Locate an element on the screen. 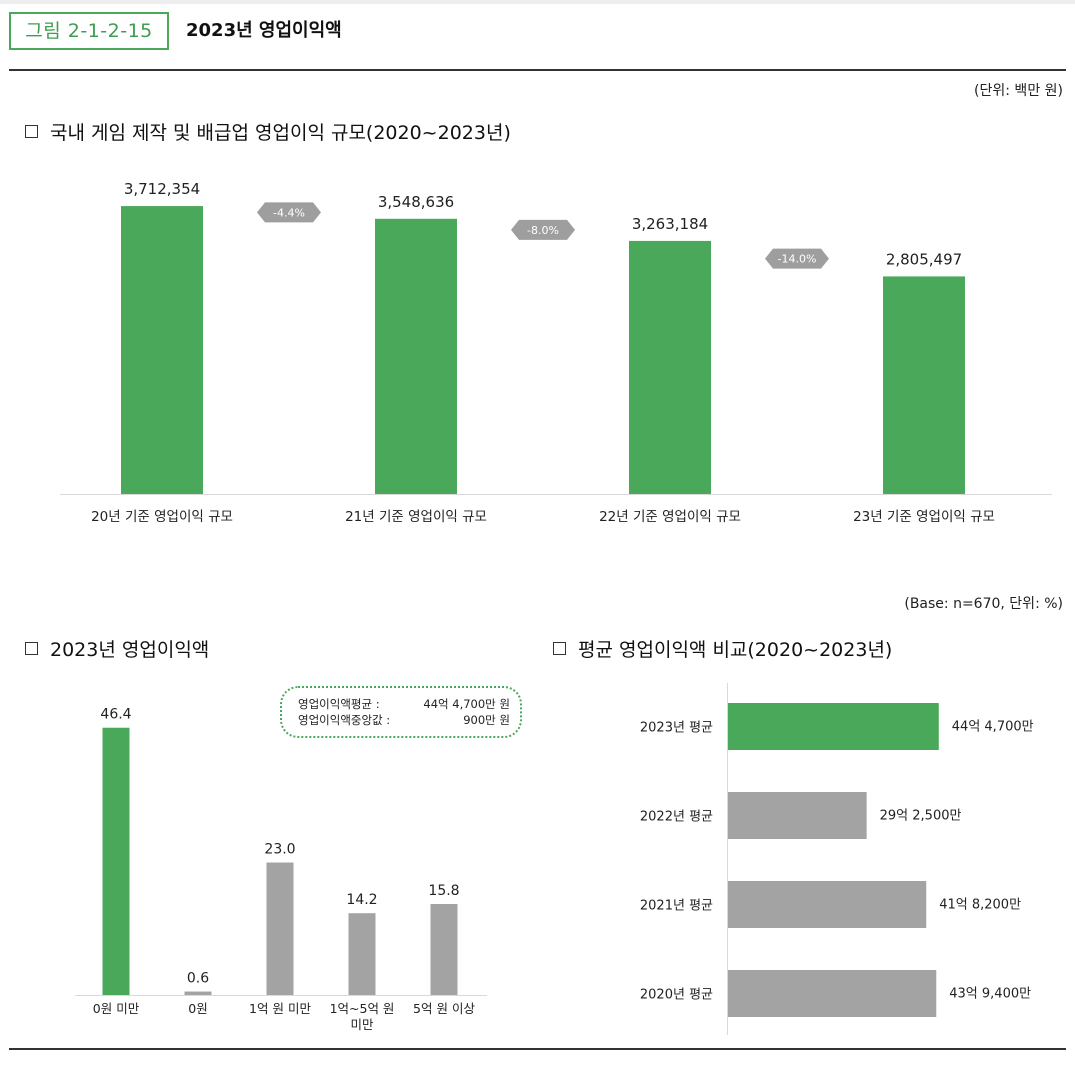  bar-value-label-1: 46.4 is located at coordinates (115, 715).